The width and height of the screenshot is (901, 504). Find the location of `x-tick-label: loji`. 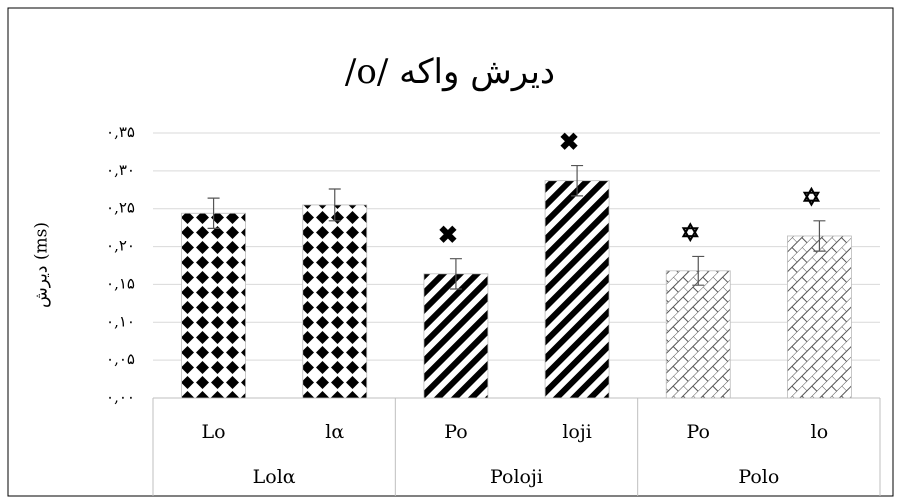

x-tick-label: loji is located at coordinates (576, 432).